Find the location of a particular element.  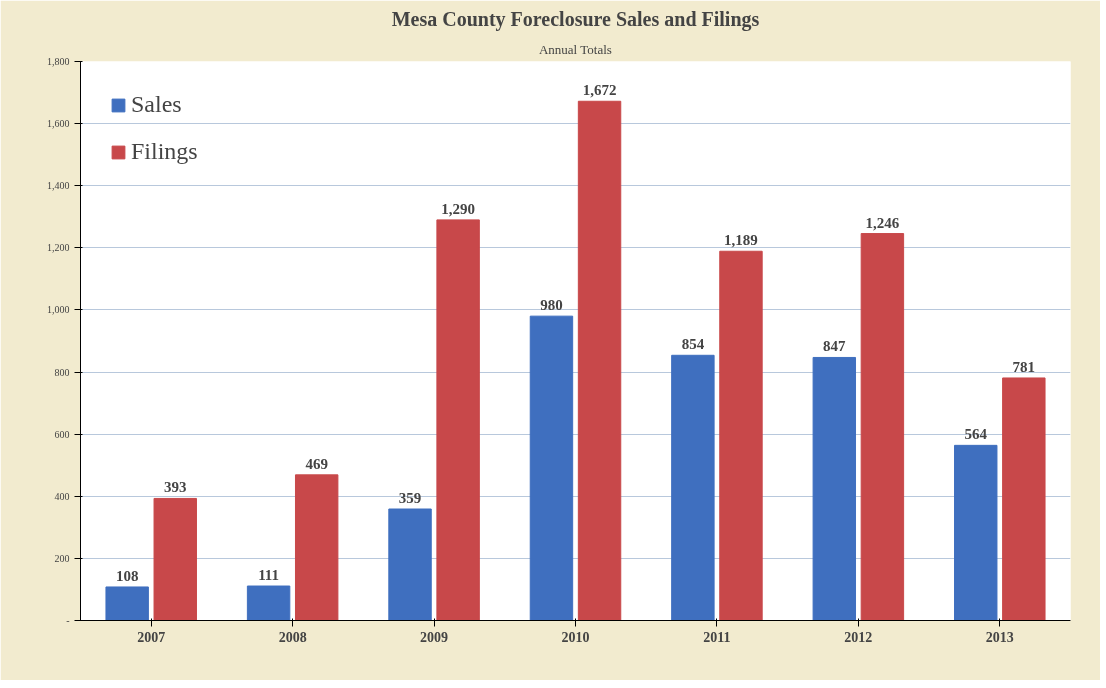

legend-label: Sales is located at coordinates (156, 104).